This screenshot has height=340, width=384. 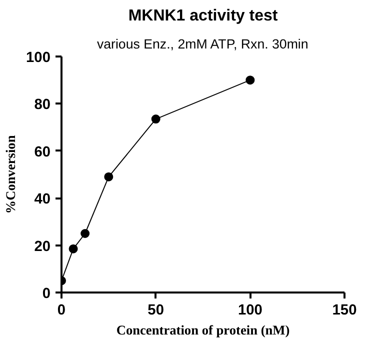 I want to click on y-tick-label: 60, so click(x=42, y=152).